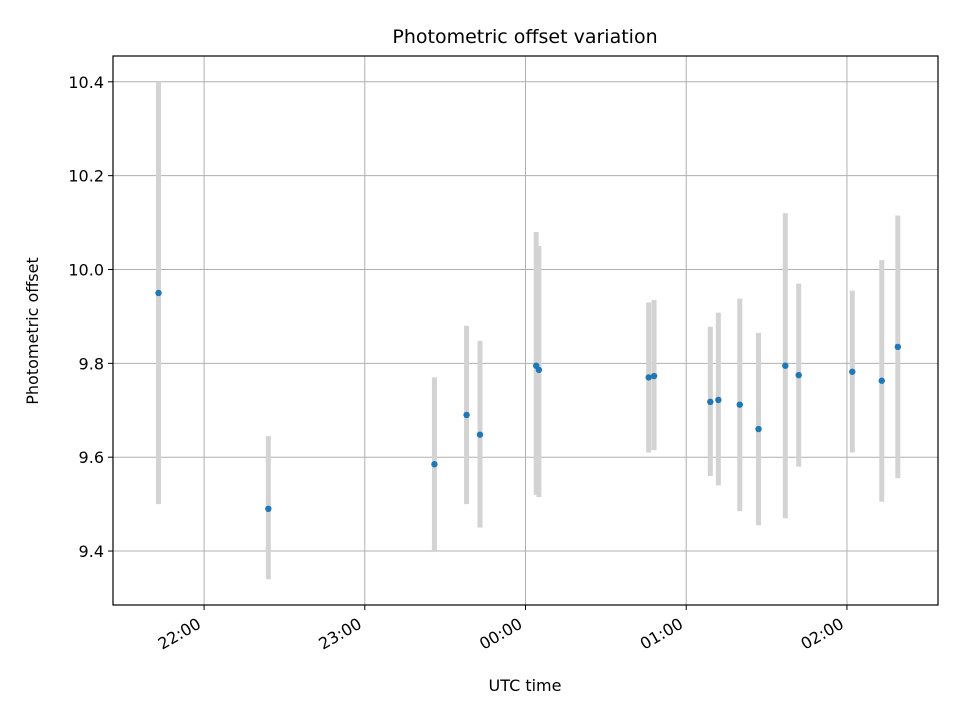 The width and height of the screenshot is (960, 720). Describe the element at coordinates (86, 82) in the screenshot. I see `y-tick-label: 10.4` at that location.